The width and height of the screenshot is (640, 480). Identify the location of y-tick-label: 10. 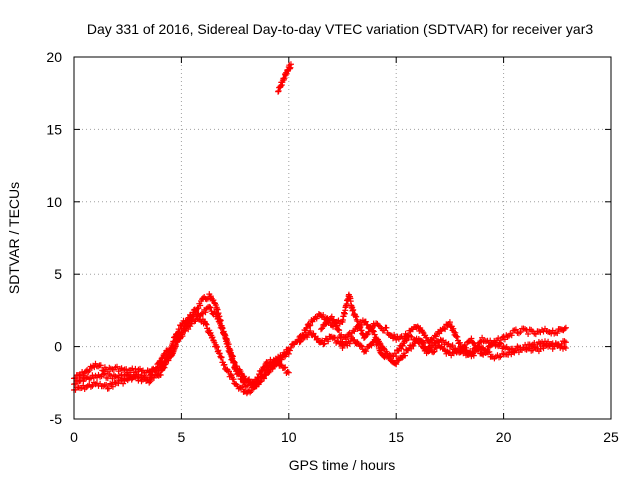
(54, 202).